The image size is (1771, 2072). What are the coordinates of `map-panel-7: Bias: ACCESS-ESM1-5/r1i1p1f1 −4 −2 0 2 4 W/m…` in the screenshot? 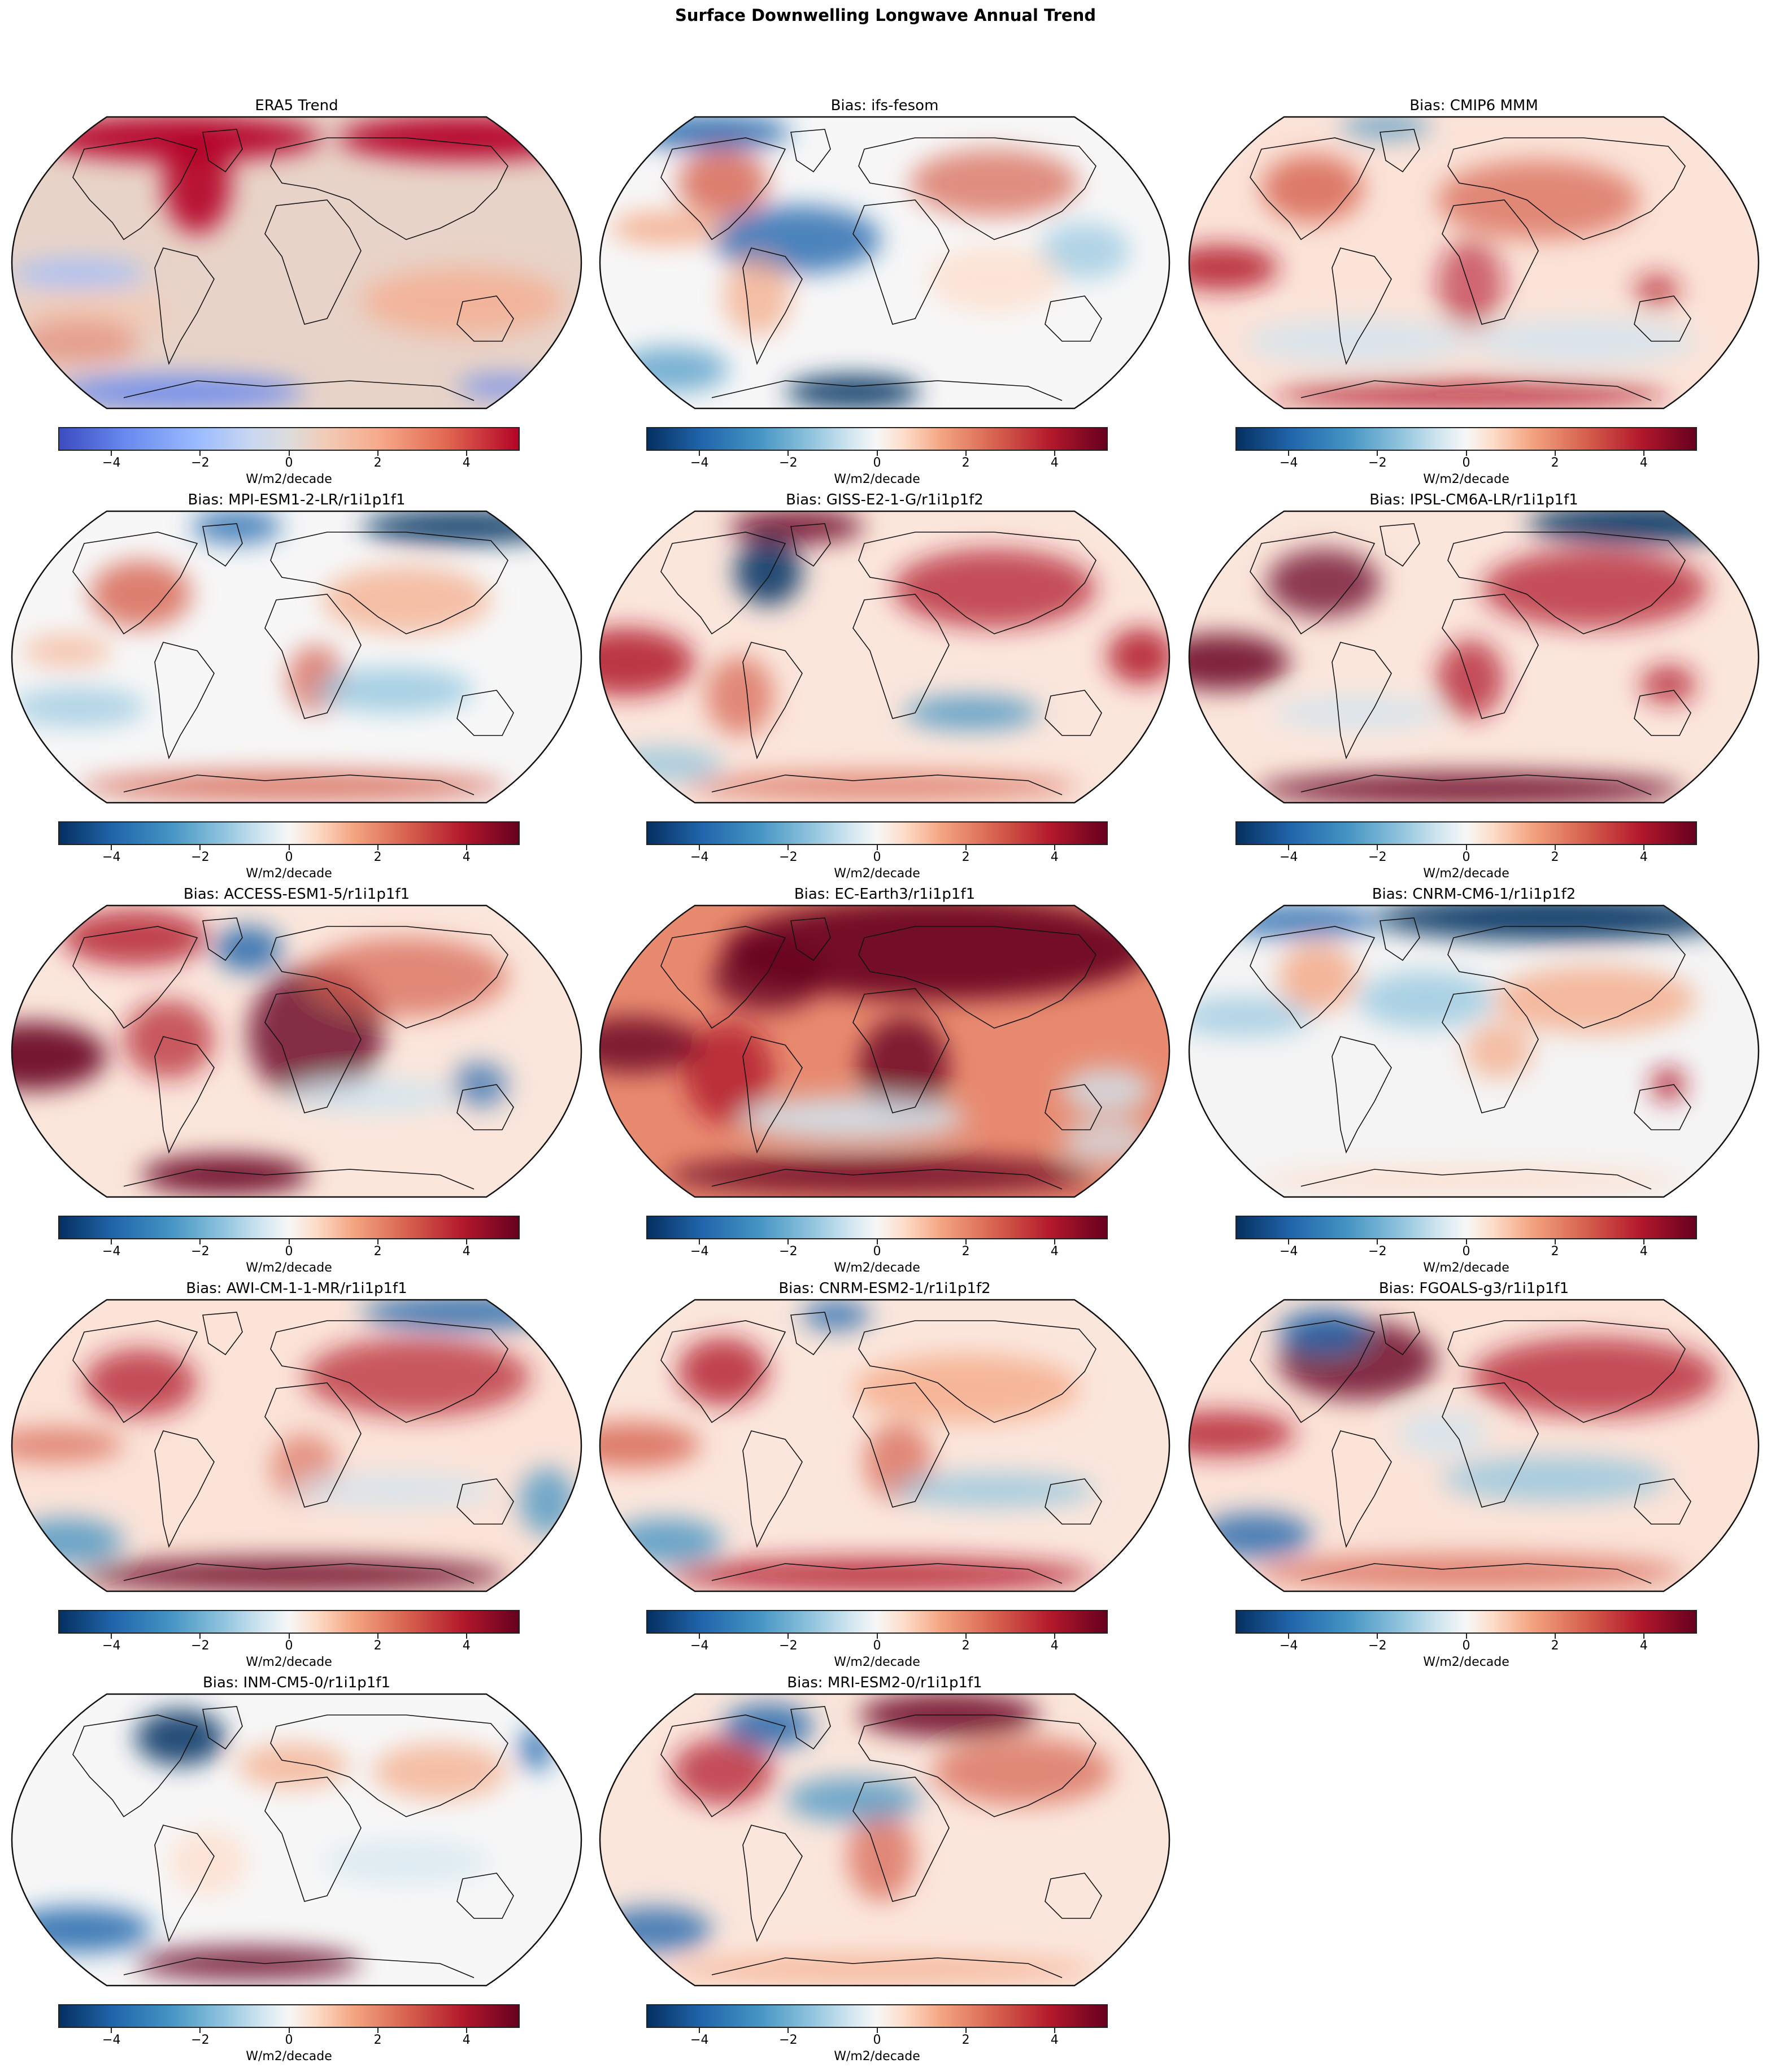 It's located at (296, 1081).